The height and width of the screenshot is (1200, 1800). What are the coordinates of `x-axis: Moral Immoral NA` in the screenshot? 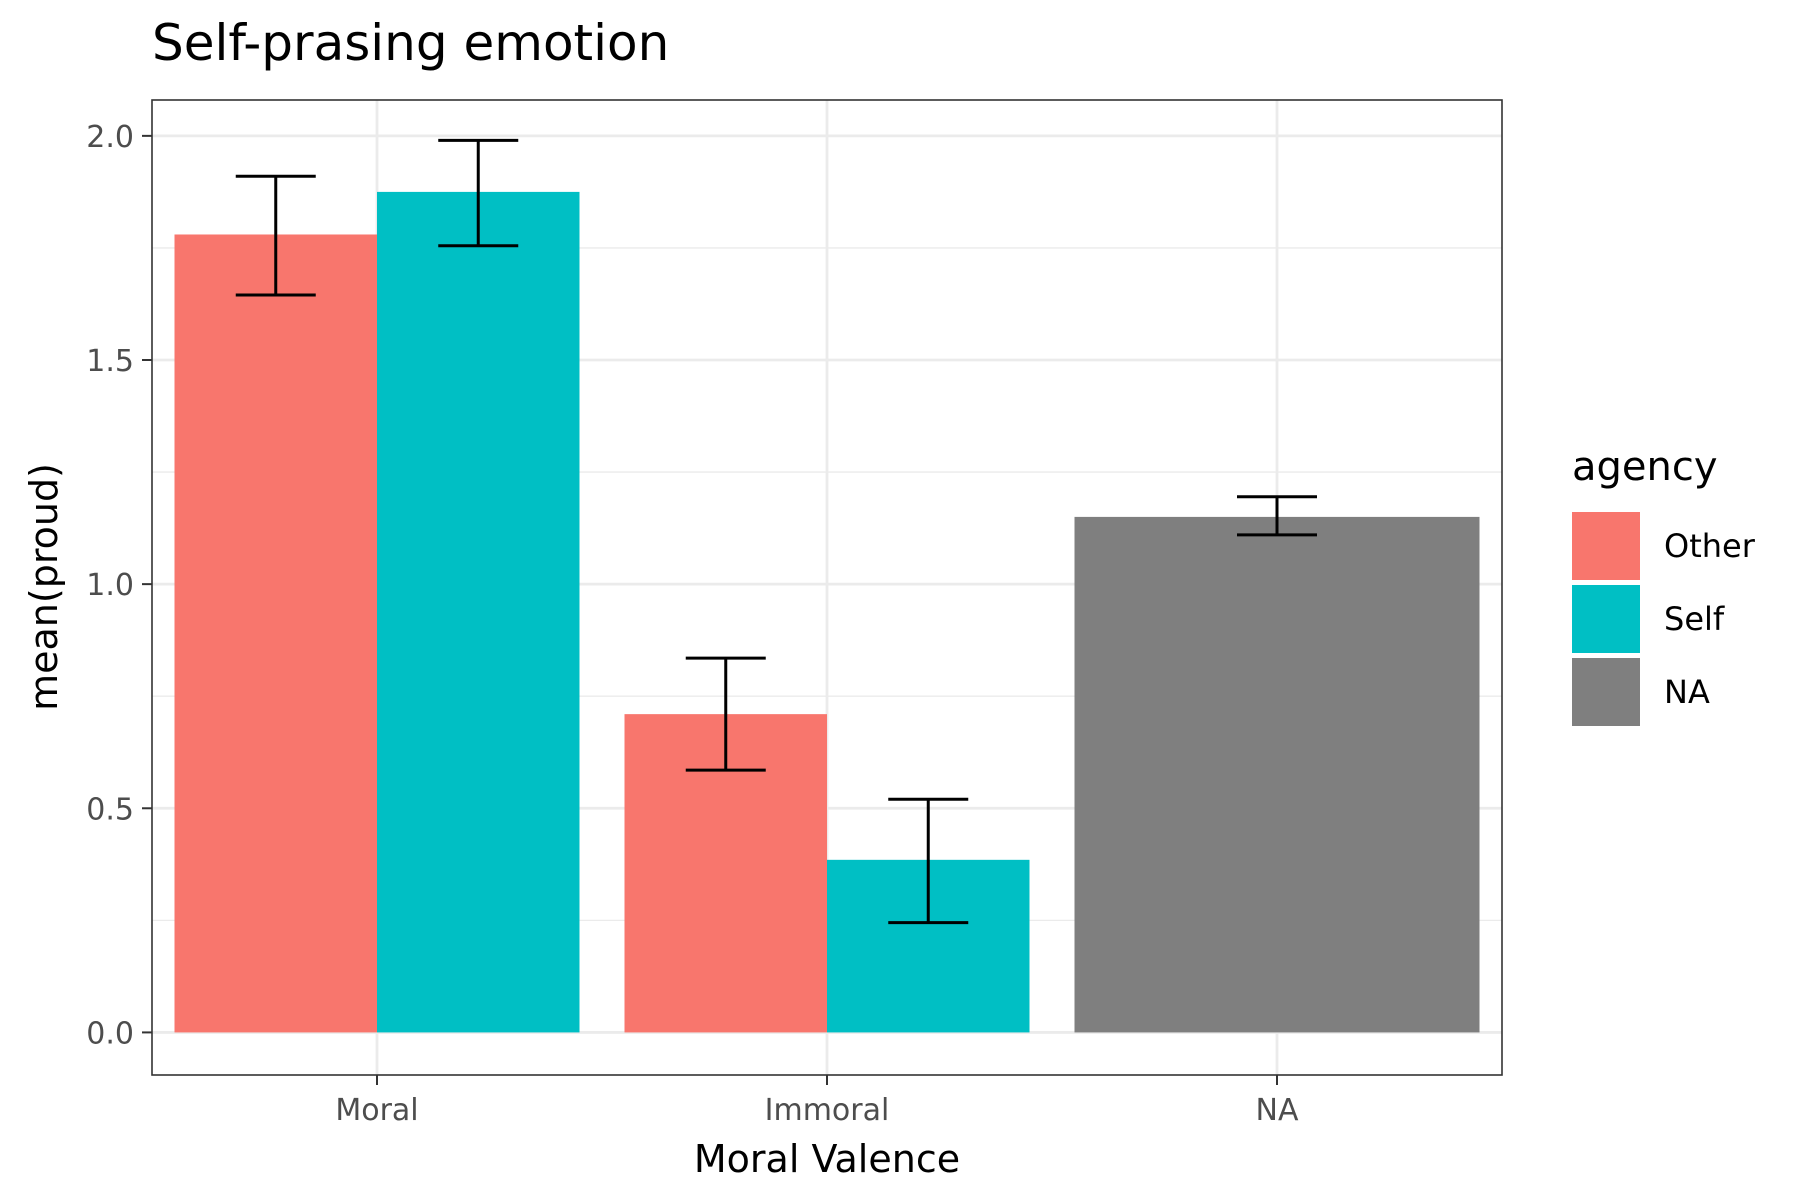 It's located at (817, 1101).